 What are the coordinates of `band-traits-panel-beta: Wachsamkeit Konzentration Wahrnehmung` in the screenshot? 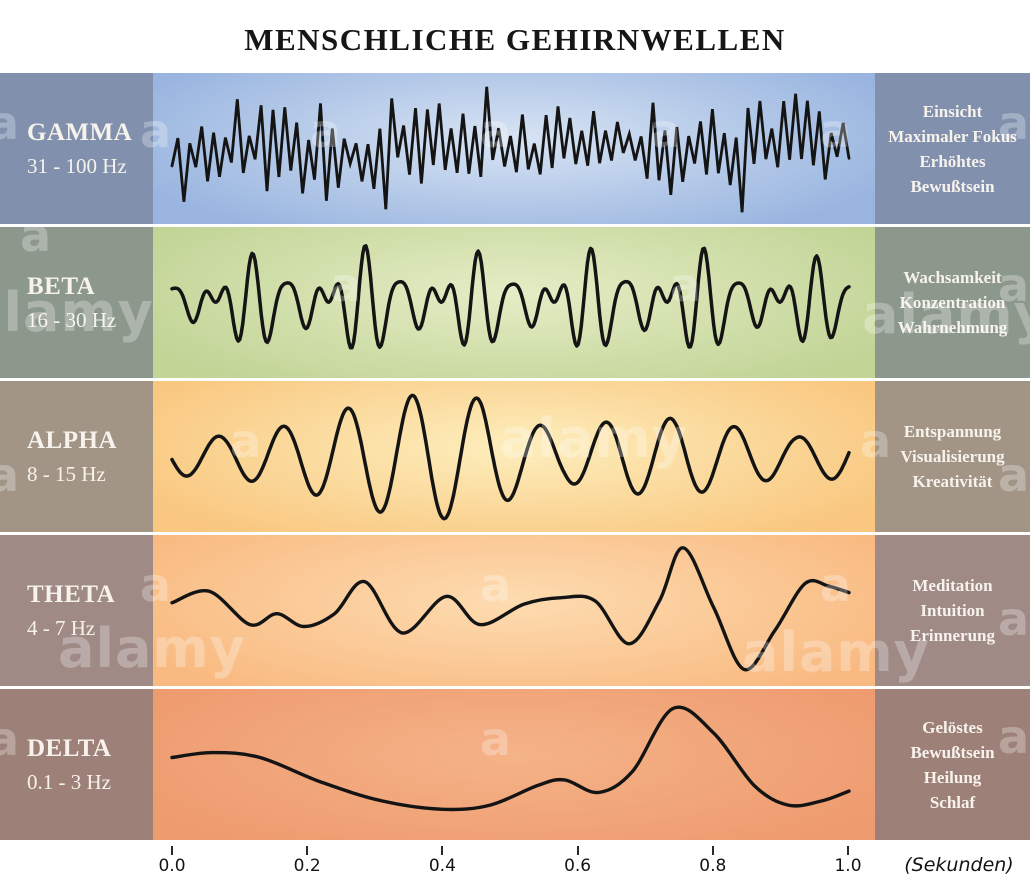 It's located at (952, 302).